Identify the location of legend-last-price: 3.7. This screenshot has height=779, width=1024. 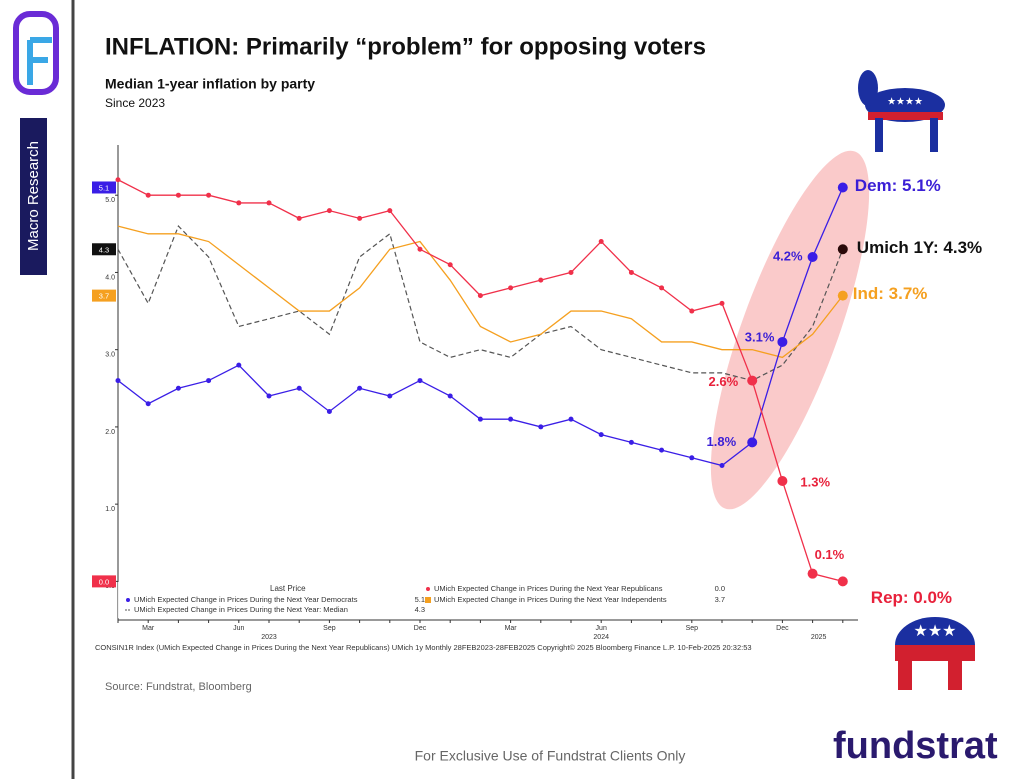
(720, 599).